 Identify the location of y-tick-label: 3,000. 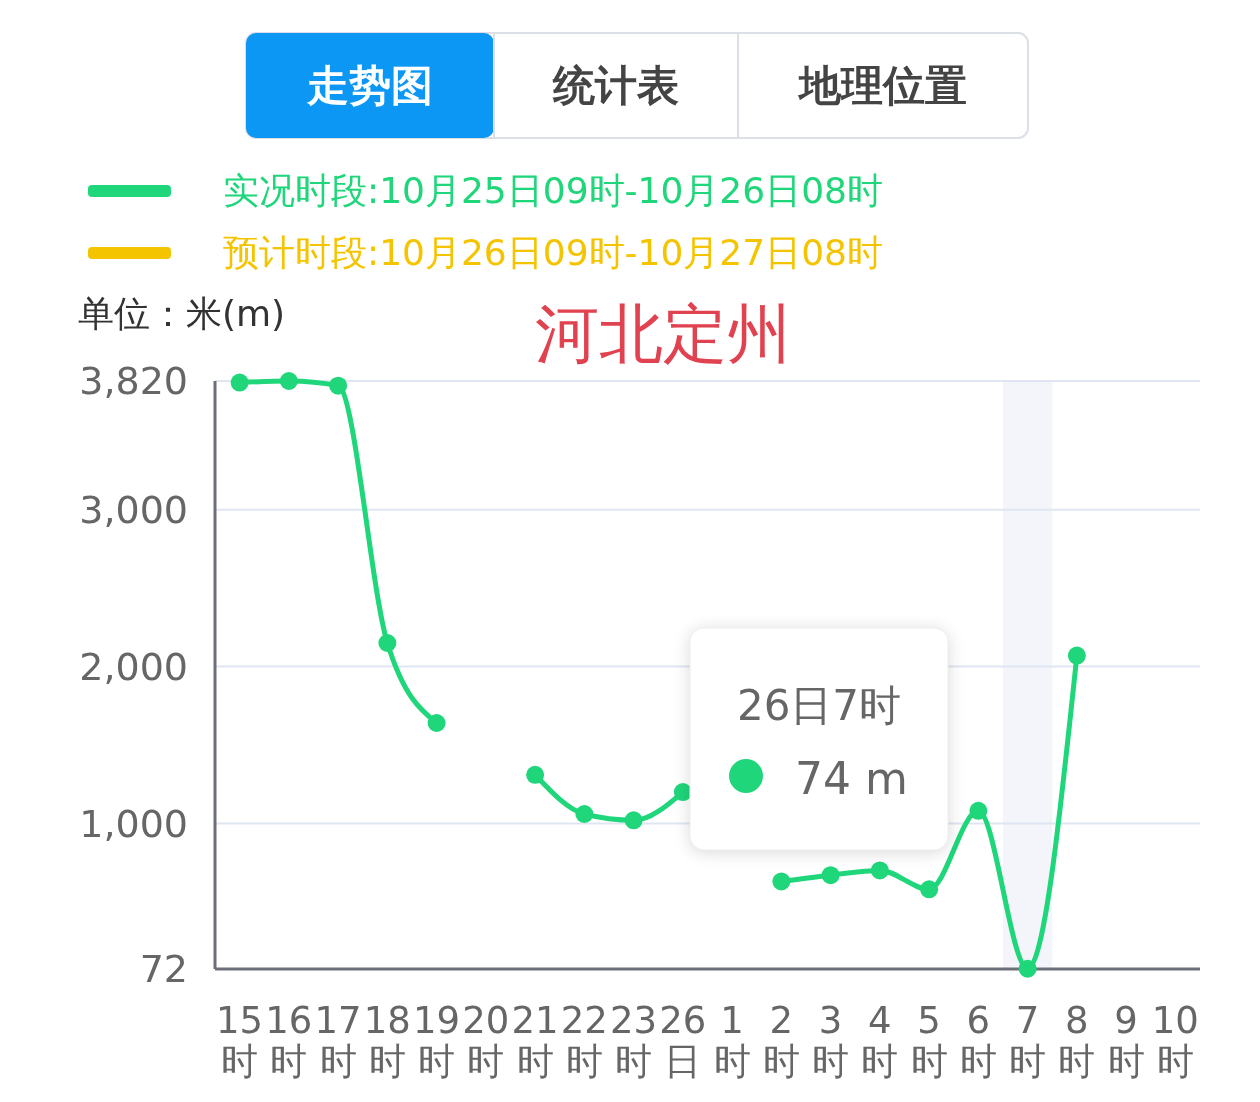
(133, 509).